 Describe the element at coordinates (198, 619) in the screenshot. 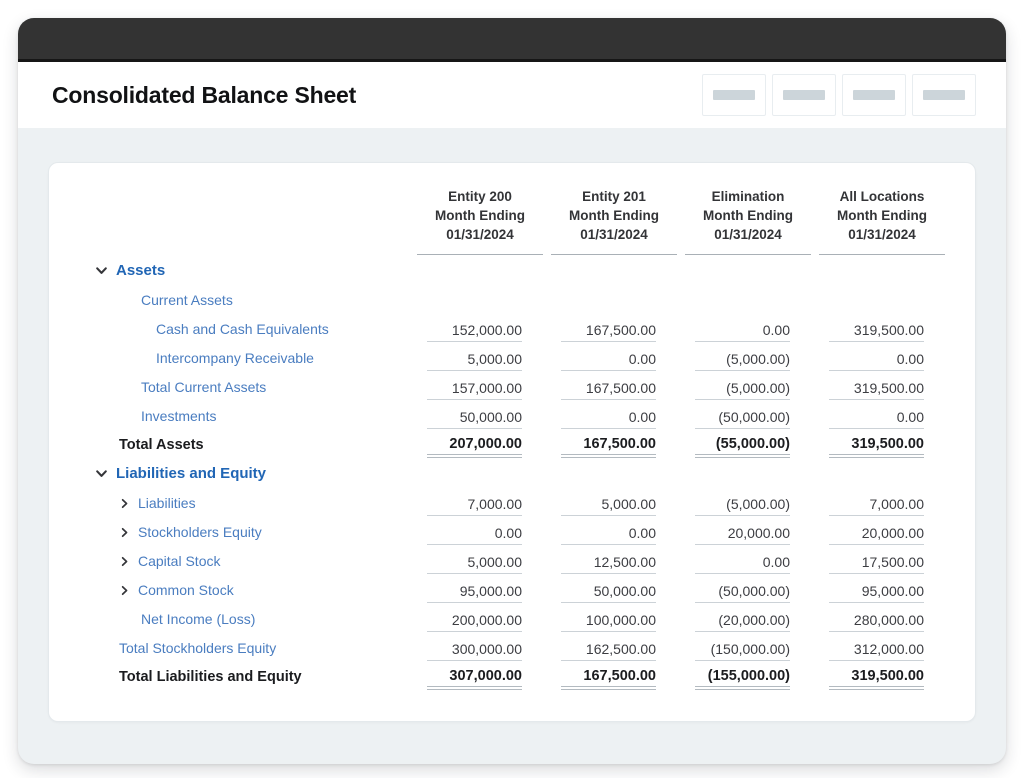

I see `row-label-net-income-loss: Net Income (Loss)` at that location.